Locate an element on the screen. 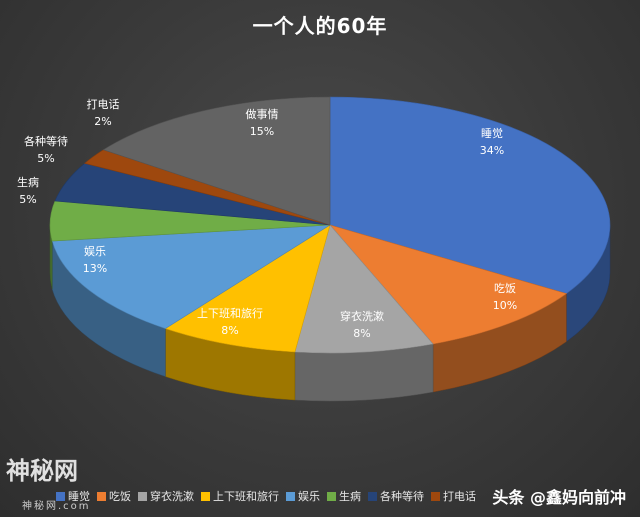  slice-4-category-label: 上下班和旅行 is located at coordinates (230, 313).